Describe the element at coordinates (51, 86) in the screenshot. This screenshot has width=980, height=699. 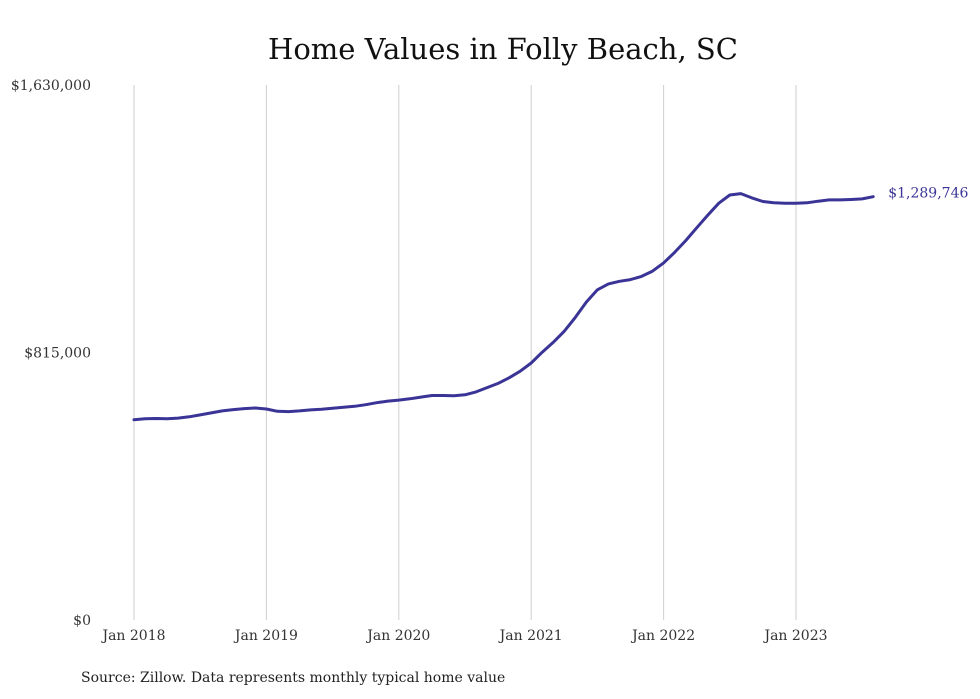
I see `y-tick-label: $1,630,000` at that location.